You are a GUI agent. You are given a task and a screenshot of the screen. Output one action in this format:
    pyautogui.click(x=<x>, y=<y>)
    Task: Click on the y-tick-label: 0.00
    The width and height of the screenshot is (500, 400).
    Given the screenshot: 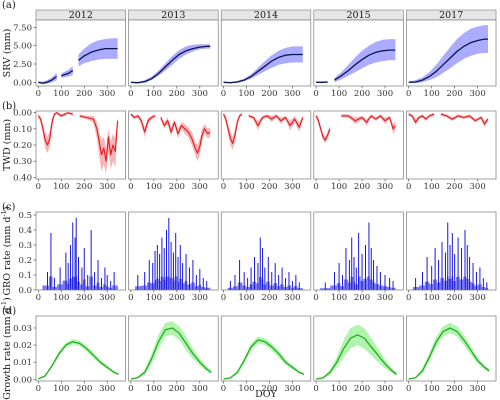 What is the action you would take?
    pyautogui.click(x=22, y=114)
    